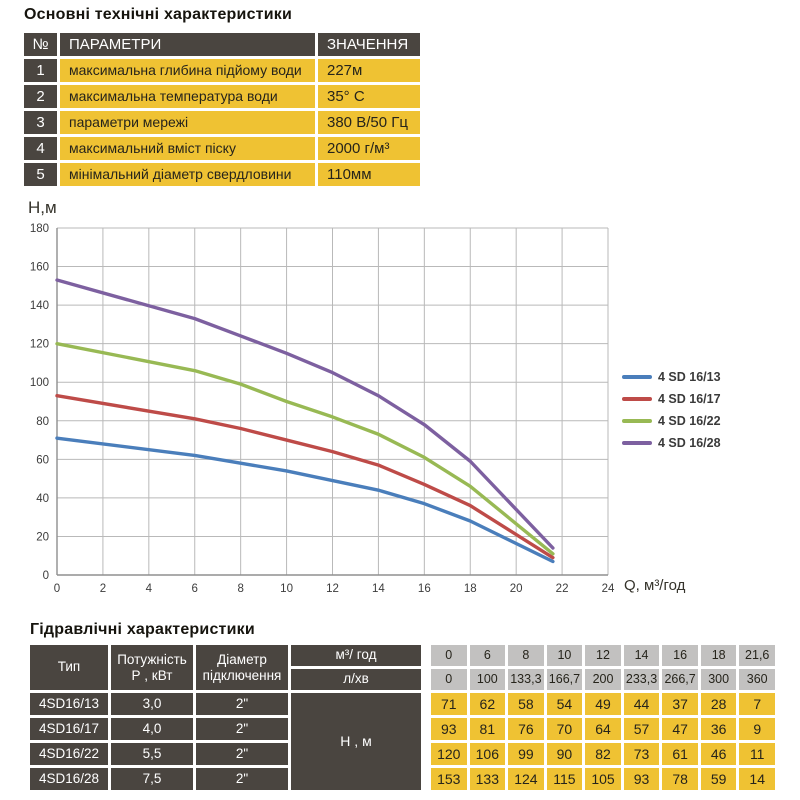 Image resolution: width=800 pixels, height=800 pixels. Describe the element at coordinates (564, 729) in the screenshot. I see `hyd-head-value: 70` at that location.